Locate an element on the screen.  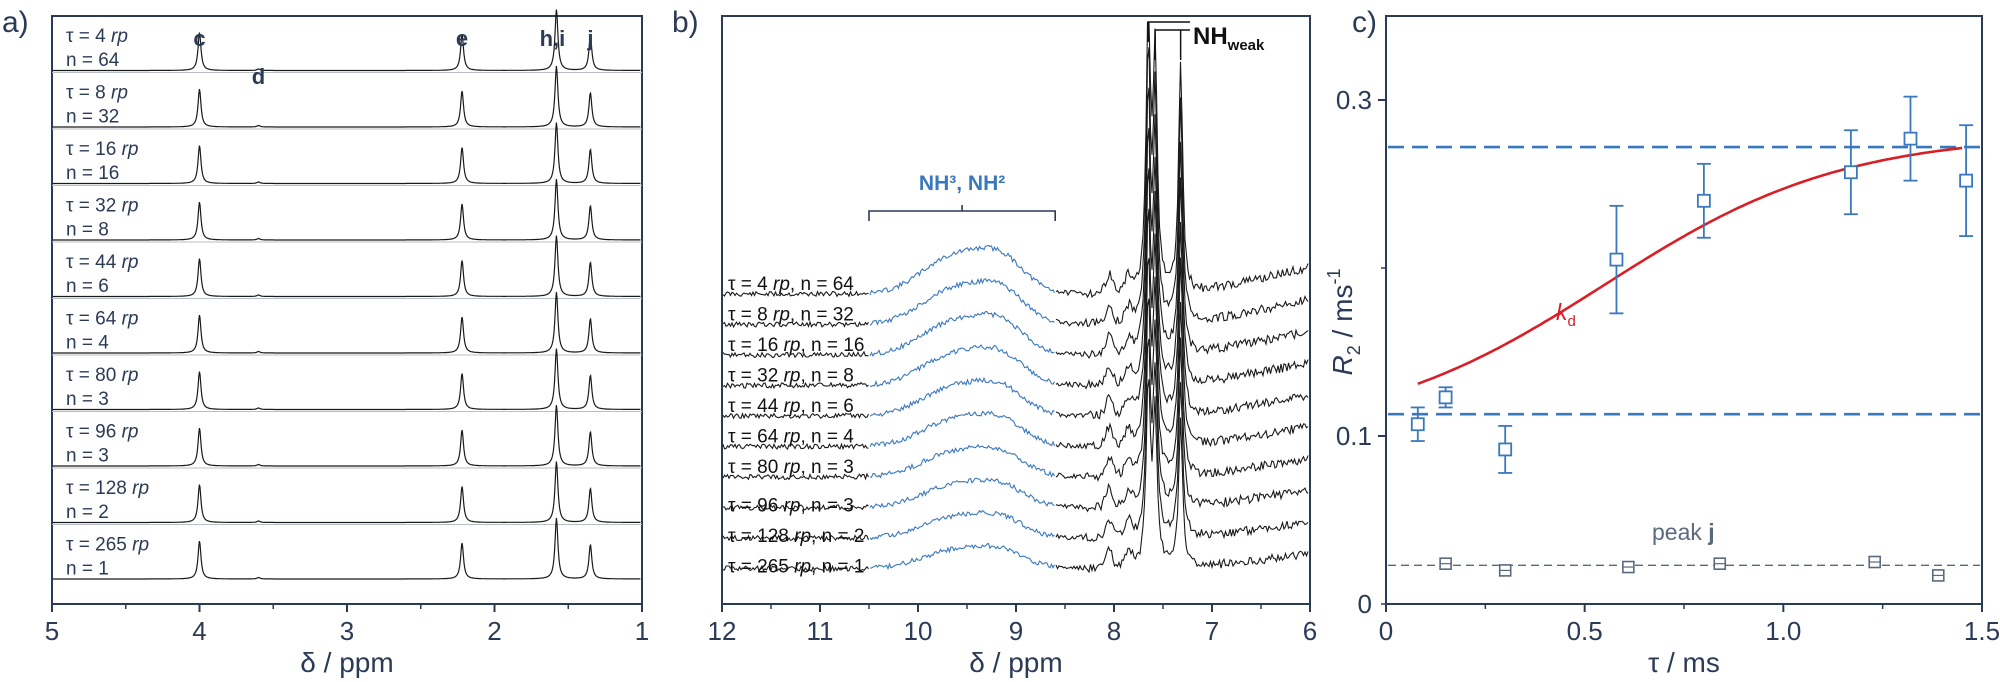
trace-label-tau: τ = 8 is located at coordinates (750, 315).